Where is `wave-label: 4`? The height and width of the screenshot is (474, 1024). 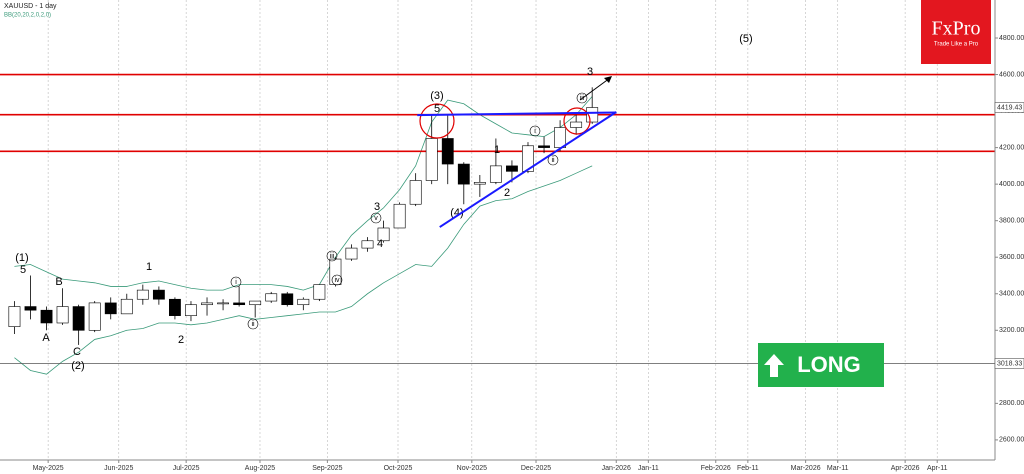 wave-label: 4 is located at coordinates (380, 244).